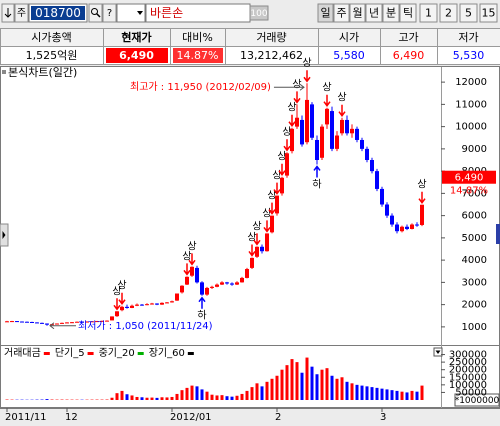 Image resolution: width=500 pixels, height=426 pixels. What do you see at coordinates (383, 417) in the screenshot?
I see `x-tick-label: 3` at bounding box center [383, 417].